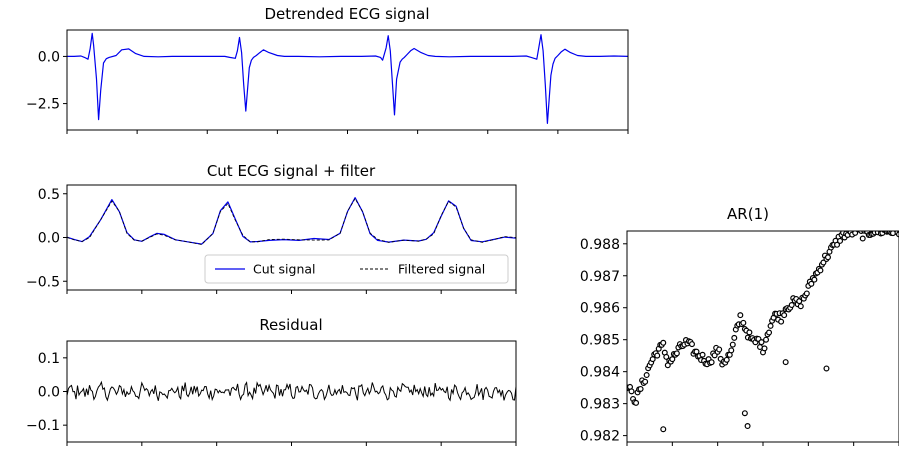 The height and width of the screenshot is (449, 899). Describe the element at coordinates (284, 269) in the screenshot. I see `legend-label-cut-signal: Cut signal` at that location.